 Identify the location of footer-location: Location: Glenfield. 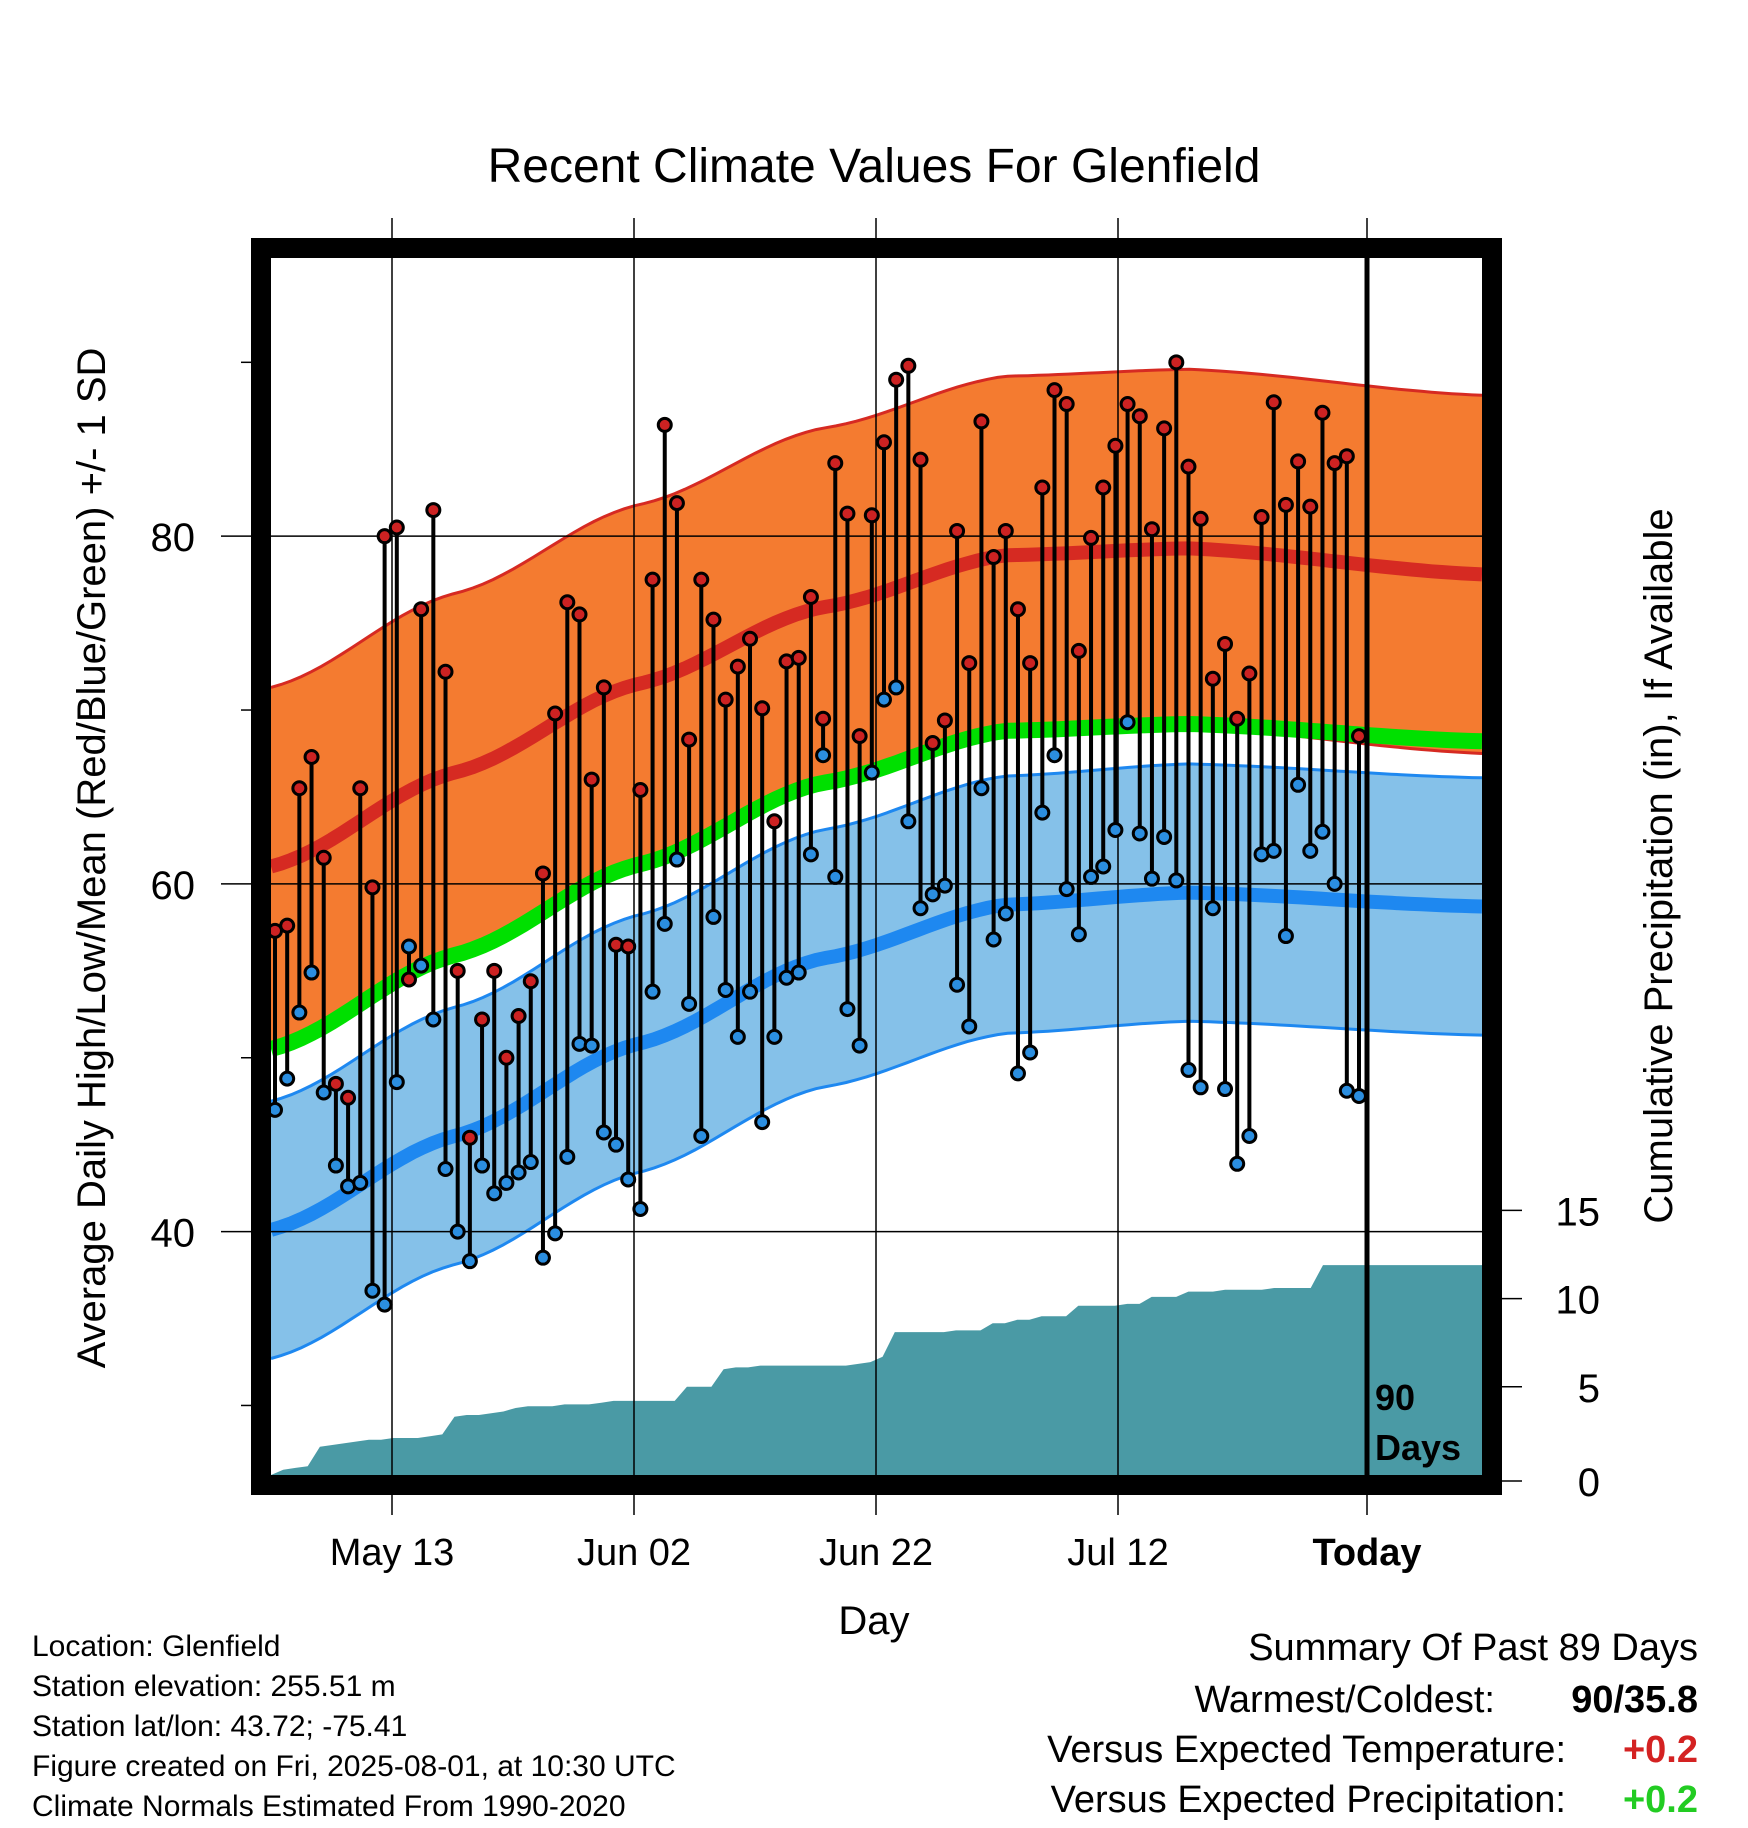
(156, 1646).